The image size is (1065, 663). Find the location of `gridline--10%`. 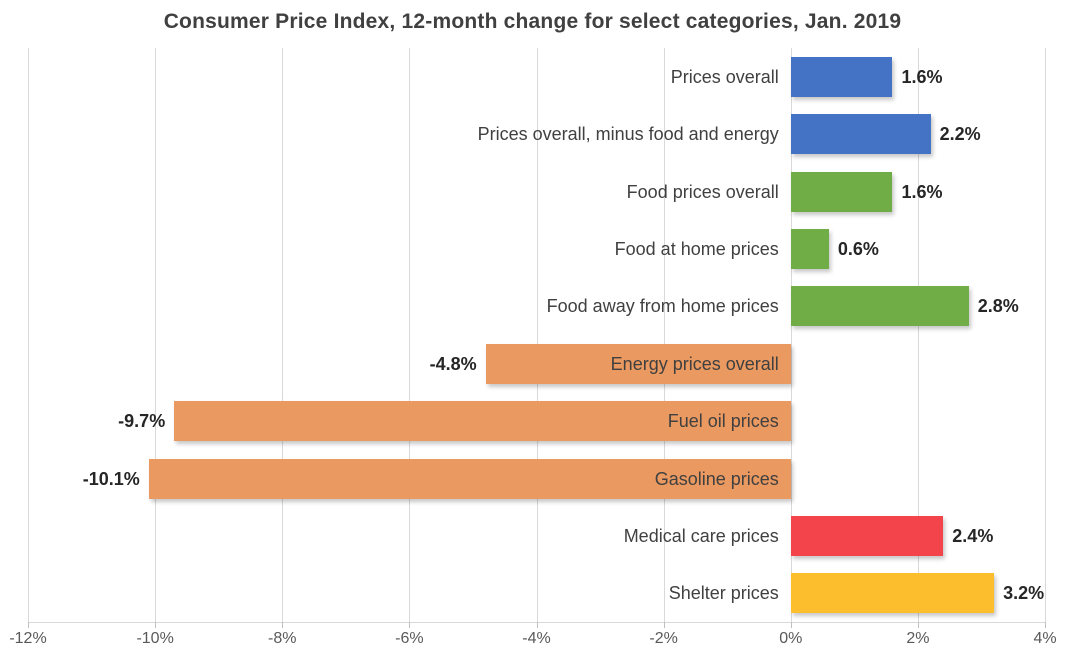

gridline--10% is located at coordinates (156, 335).